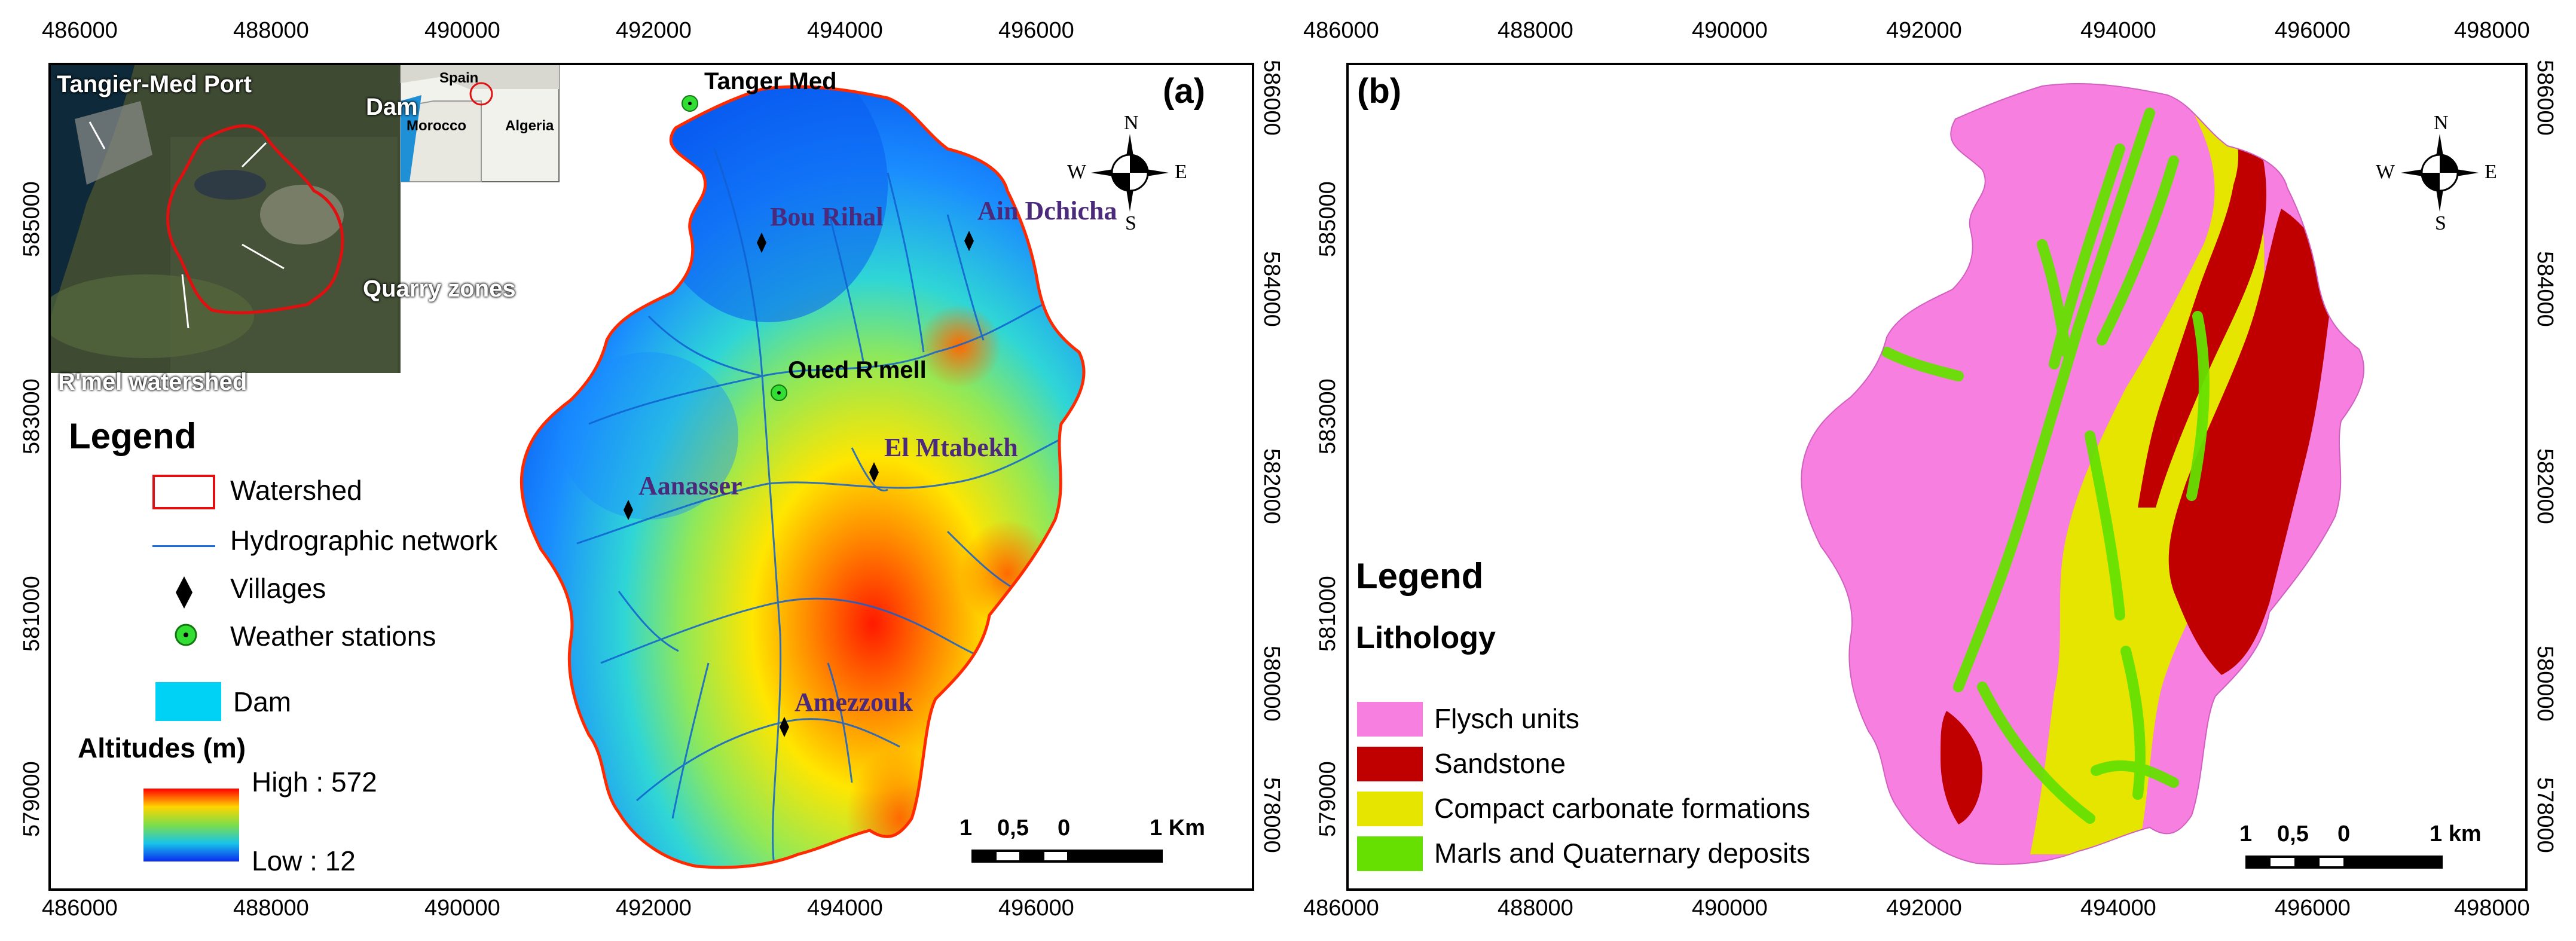 Image resolution: width=2576 pixels, height=941 pixels. What do you see at coordinates (364, 540) in the screenshot?
I see `legend-item: Hydrographic network` at bounding box center [364, 540].